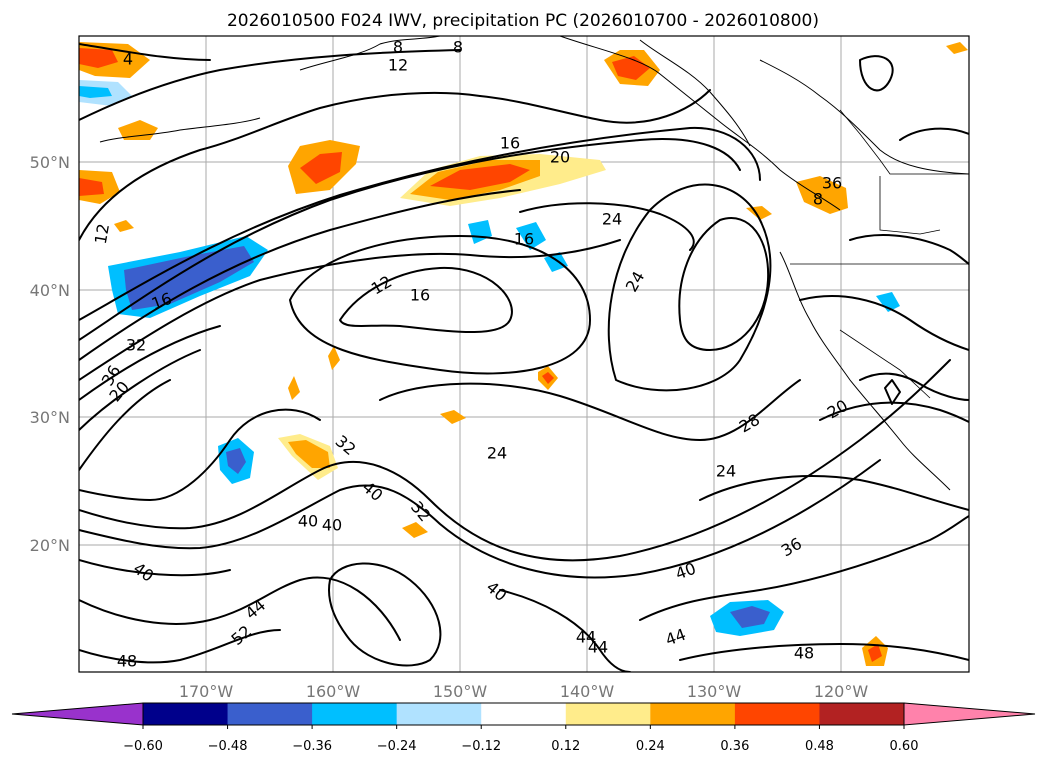  What do you see at coordinates (128, 59) in the screenshot?
I see `contour-label: 4` at bounding box center [128, 59].